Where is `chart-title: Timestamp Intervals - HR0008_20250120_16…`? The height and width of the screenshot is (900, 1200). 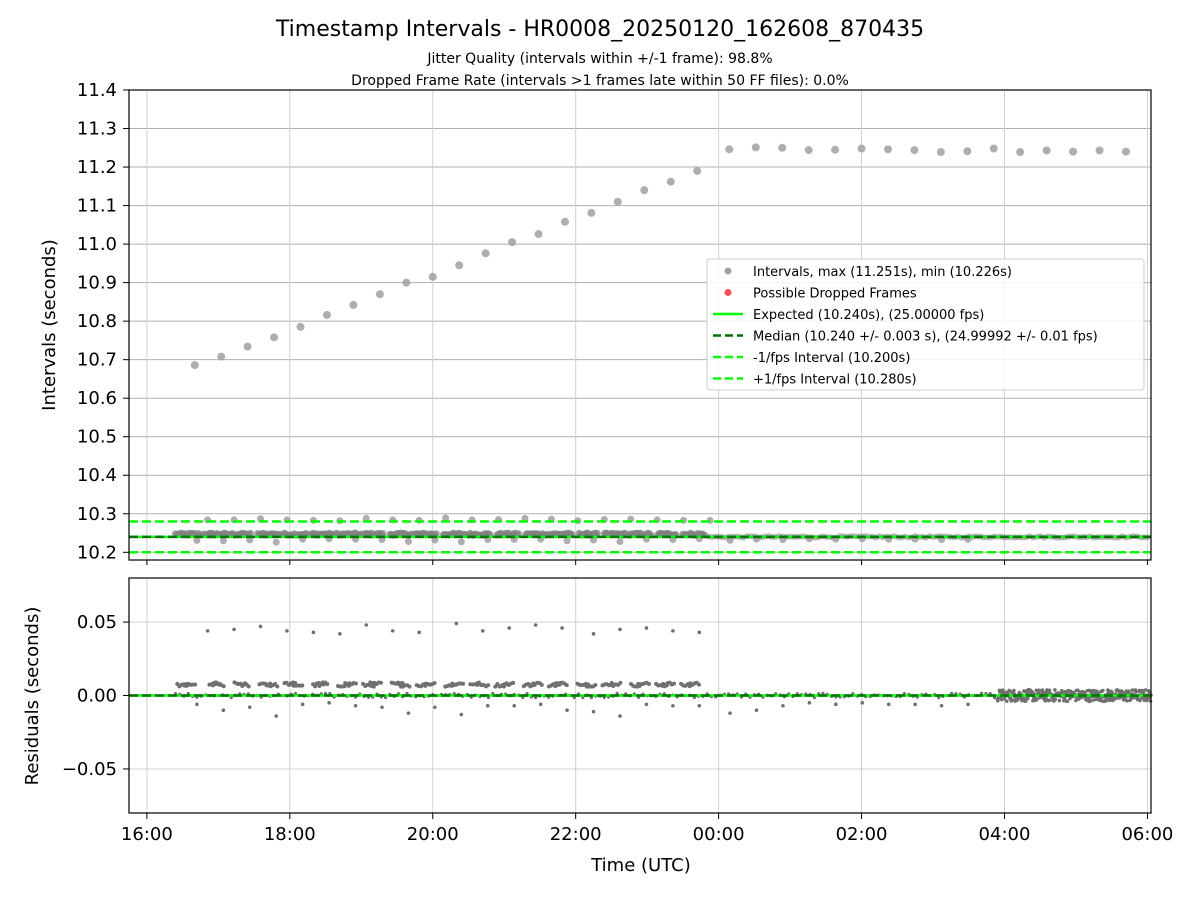
chart-title: Timestamp Intervals - HR0008_20250120_16… is located at coordinates (599, 29).